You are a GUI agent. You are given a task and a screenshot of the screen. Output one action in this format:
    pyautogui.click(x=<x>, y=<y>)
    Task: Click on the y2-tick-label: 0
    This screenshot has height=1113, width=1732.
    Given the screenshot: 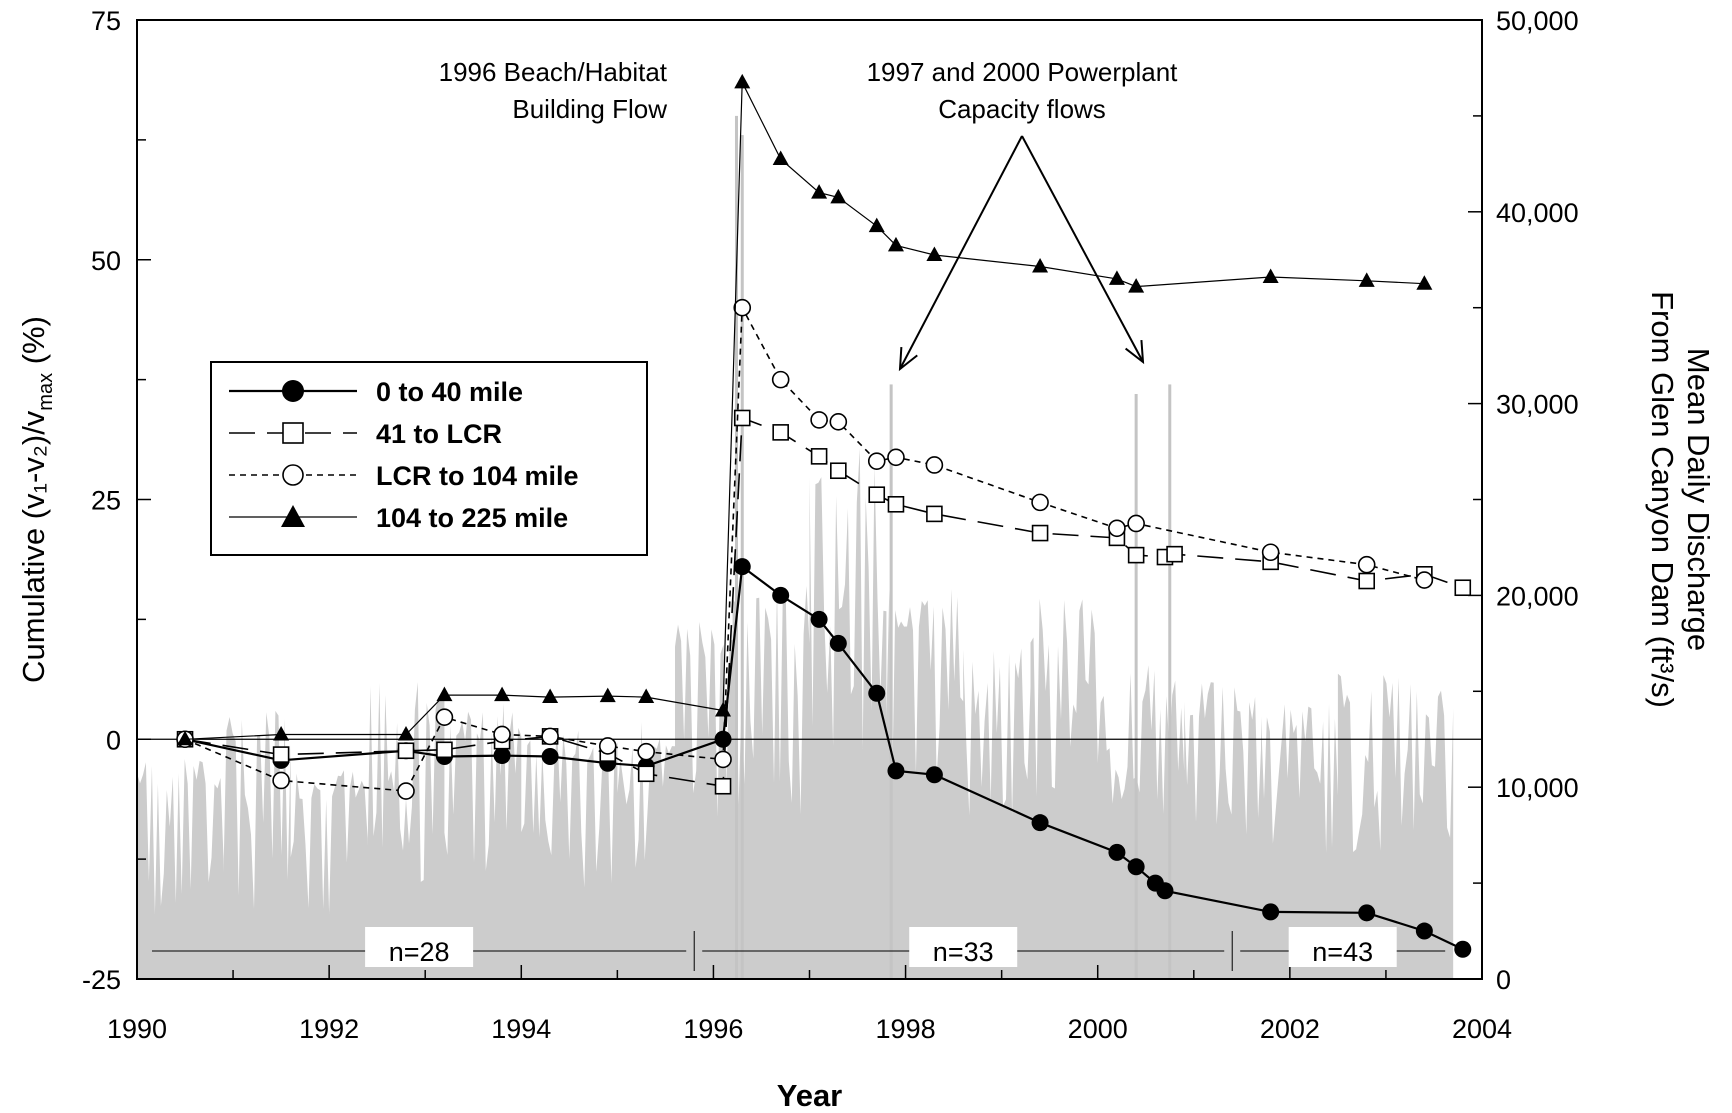 What is the action you would take?
    pyautogui.click(x=1503, y=980)
    